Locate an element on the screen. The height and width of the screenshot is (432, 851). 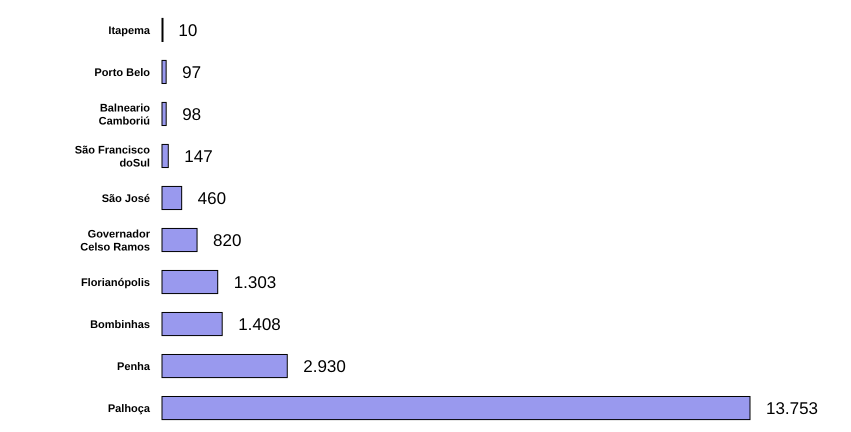
y-tick-label: Porto Belo is located at coordinates (122, 72).